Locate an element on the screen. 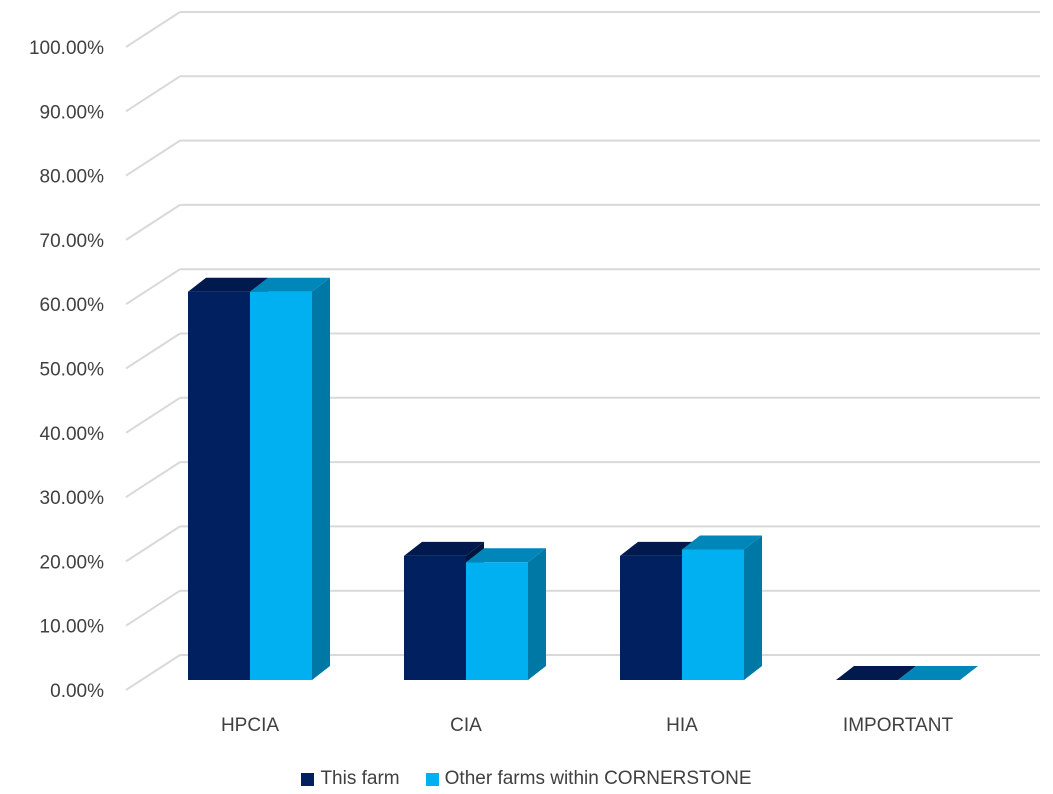 Image resolution: width=1053 pixels, height=794 pixels. y-tick-label: 30.00% is located at coordinates (72, 498).